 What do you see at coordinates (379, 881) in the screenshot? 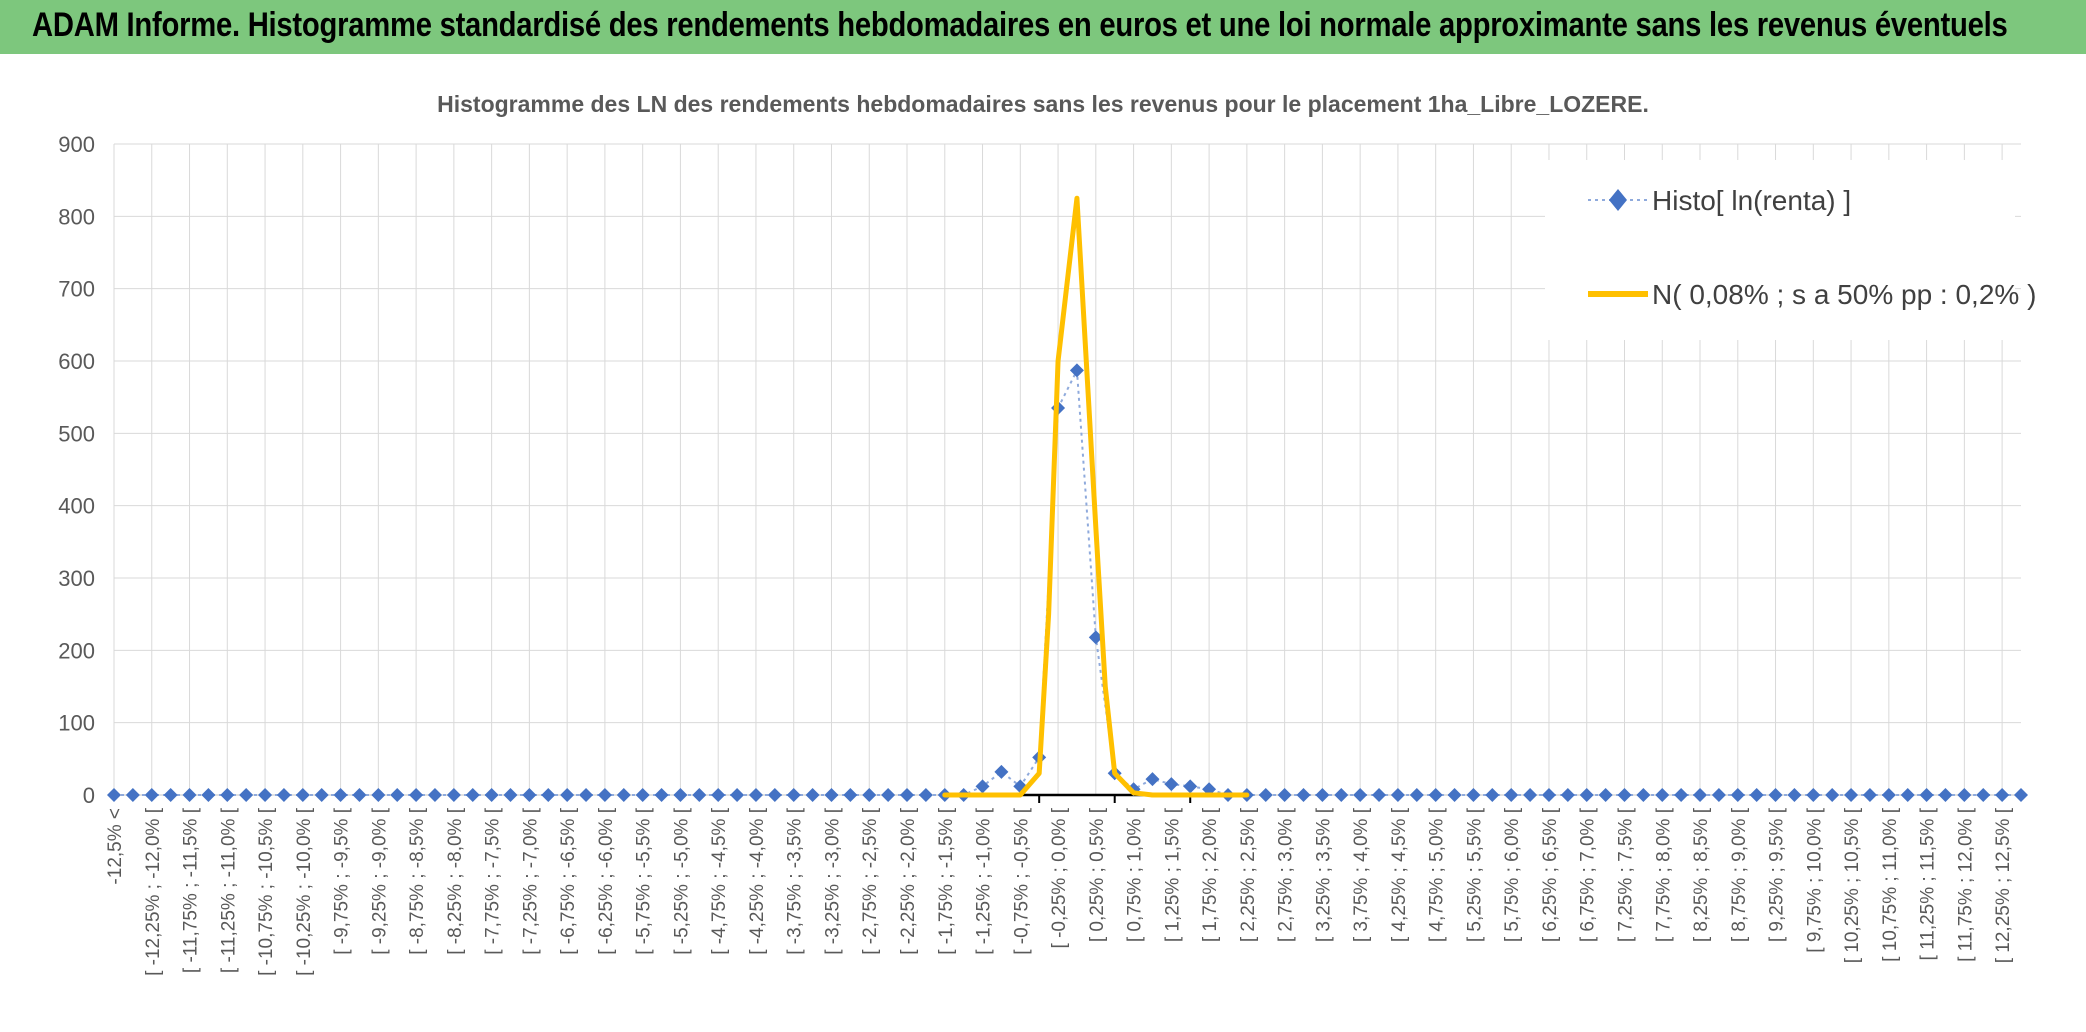
I see `x-tick-label: [ -9,25% ; -9,0% [` at bounding box center [379, 881].